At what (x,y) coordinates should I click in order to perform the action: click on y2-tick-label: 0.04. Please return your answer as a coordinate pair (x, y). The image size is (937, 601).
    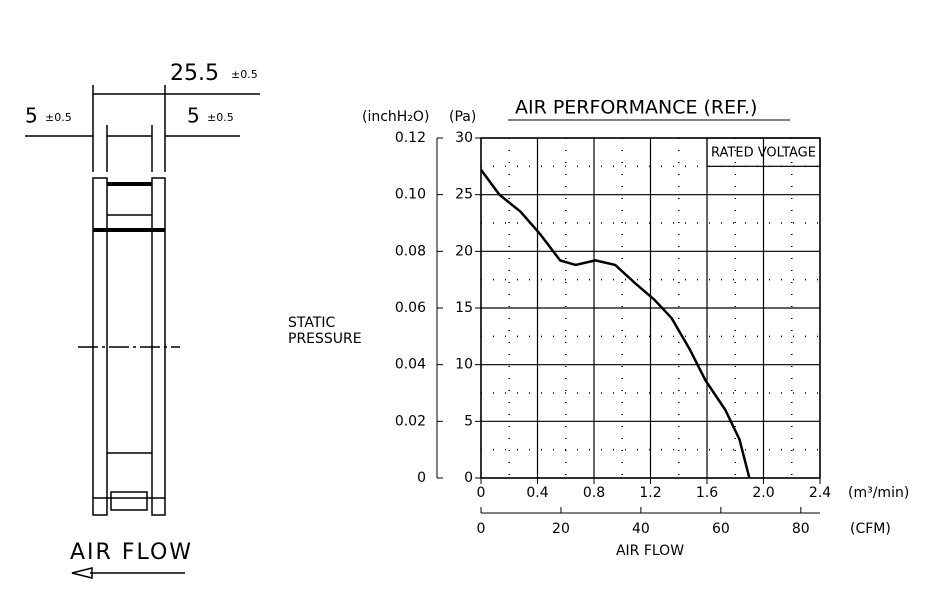
    Looking at the image, I should click on (410, 365).